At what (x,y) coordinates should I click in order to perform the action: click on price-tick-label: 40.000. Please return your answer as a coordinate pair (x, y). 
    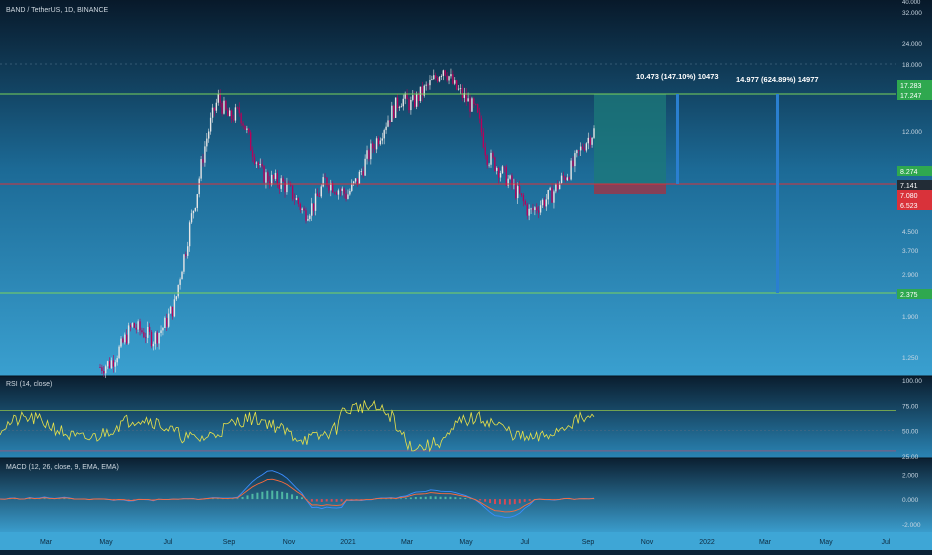
    Looking at the image, I should click on (911, 3).